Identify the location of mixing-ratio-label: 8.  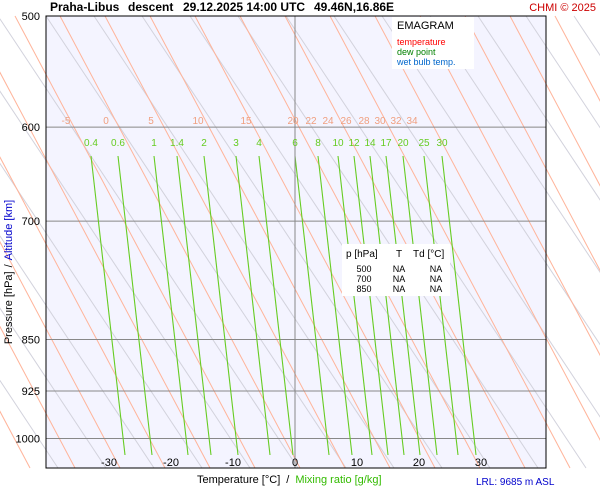
(318, 143).